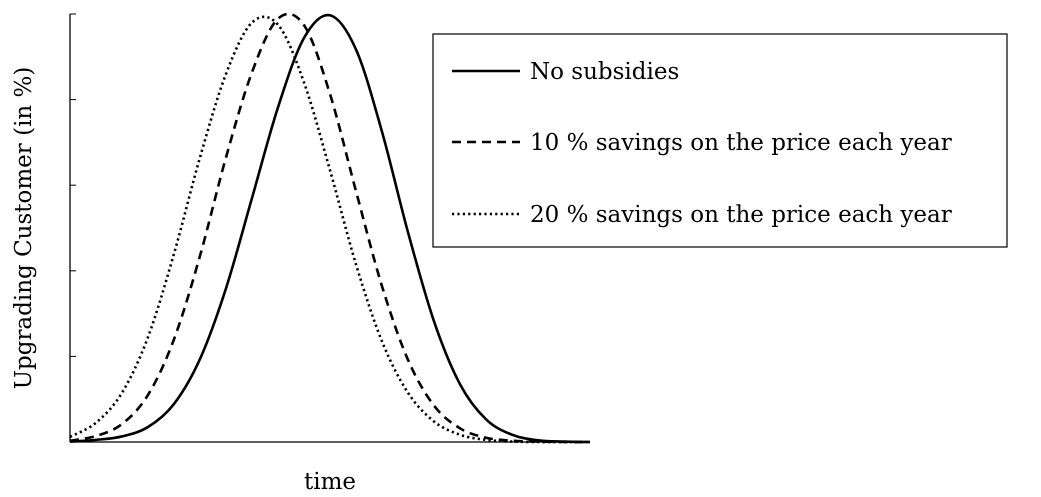 The width and height of the screenshot is (1041, 497). Describe the element at coordinates (330, 482) in the screenshot. I see `x-axis-title: time` at that location.